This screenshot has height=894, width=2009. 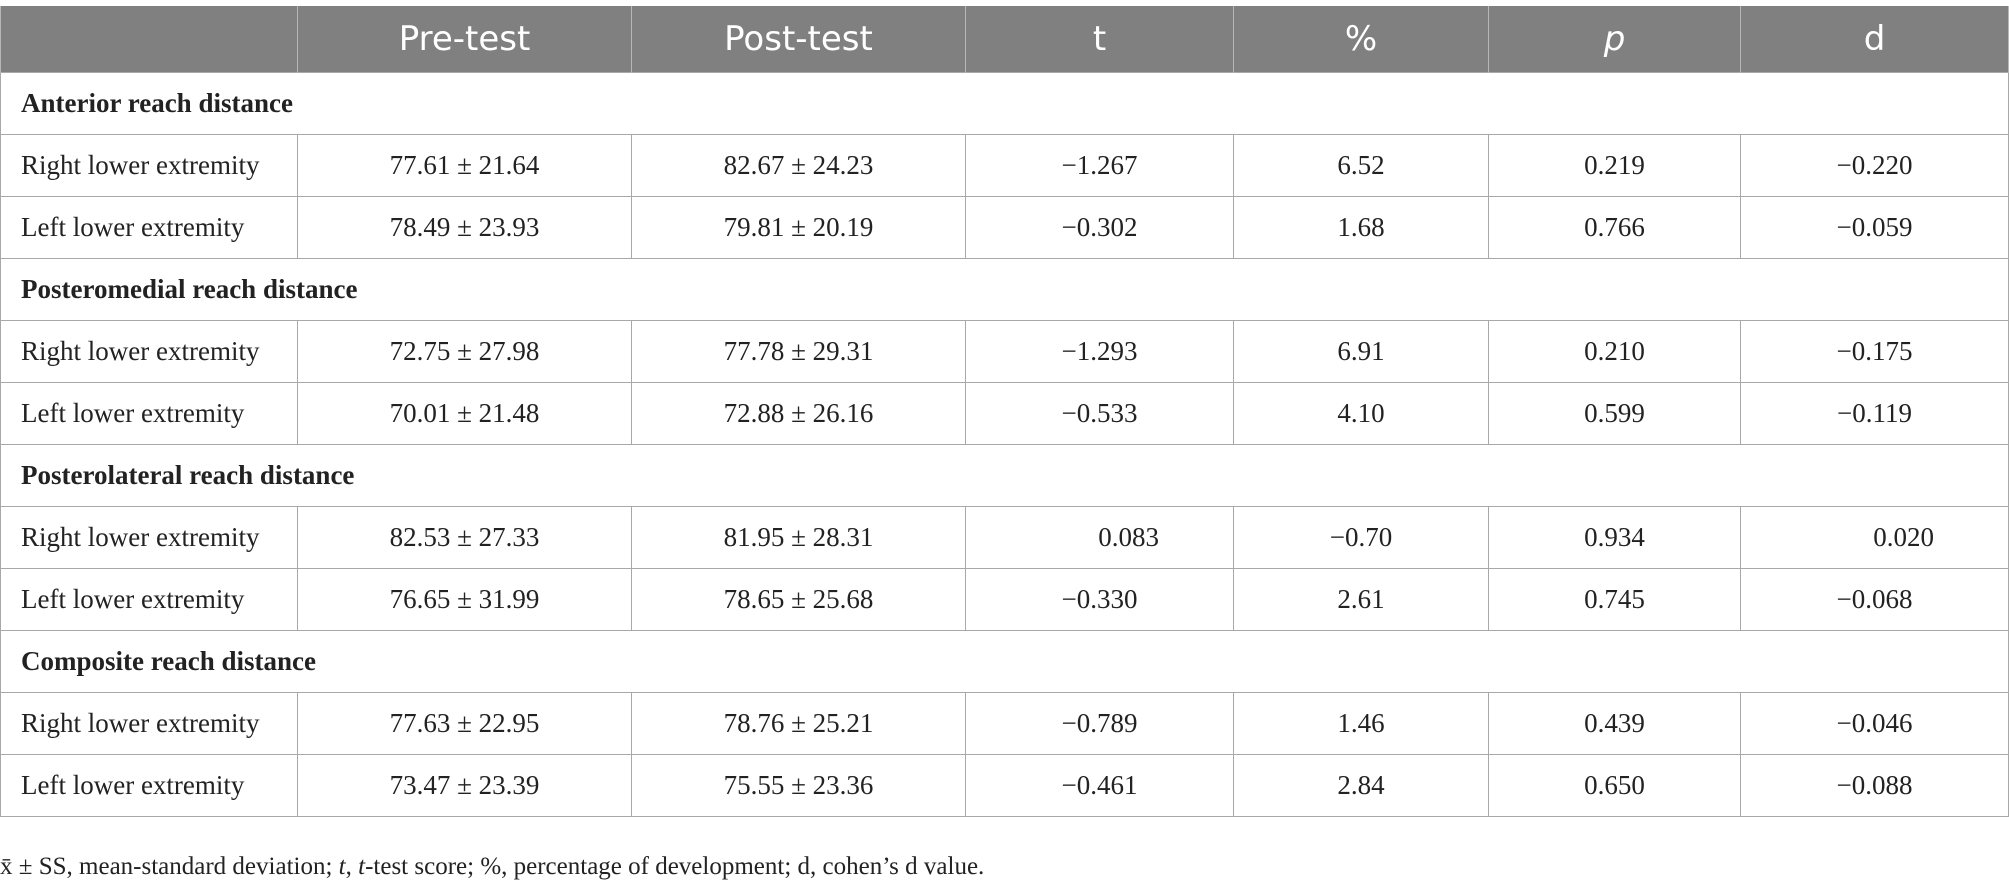 What do you see at coordinates (1361, 413) in the screenshot?
I see `percent-cell: 4.10` at bounding box center [1361, 413].